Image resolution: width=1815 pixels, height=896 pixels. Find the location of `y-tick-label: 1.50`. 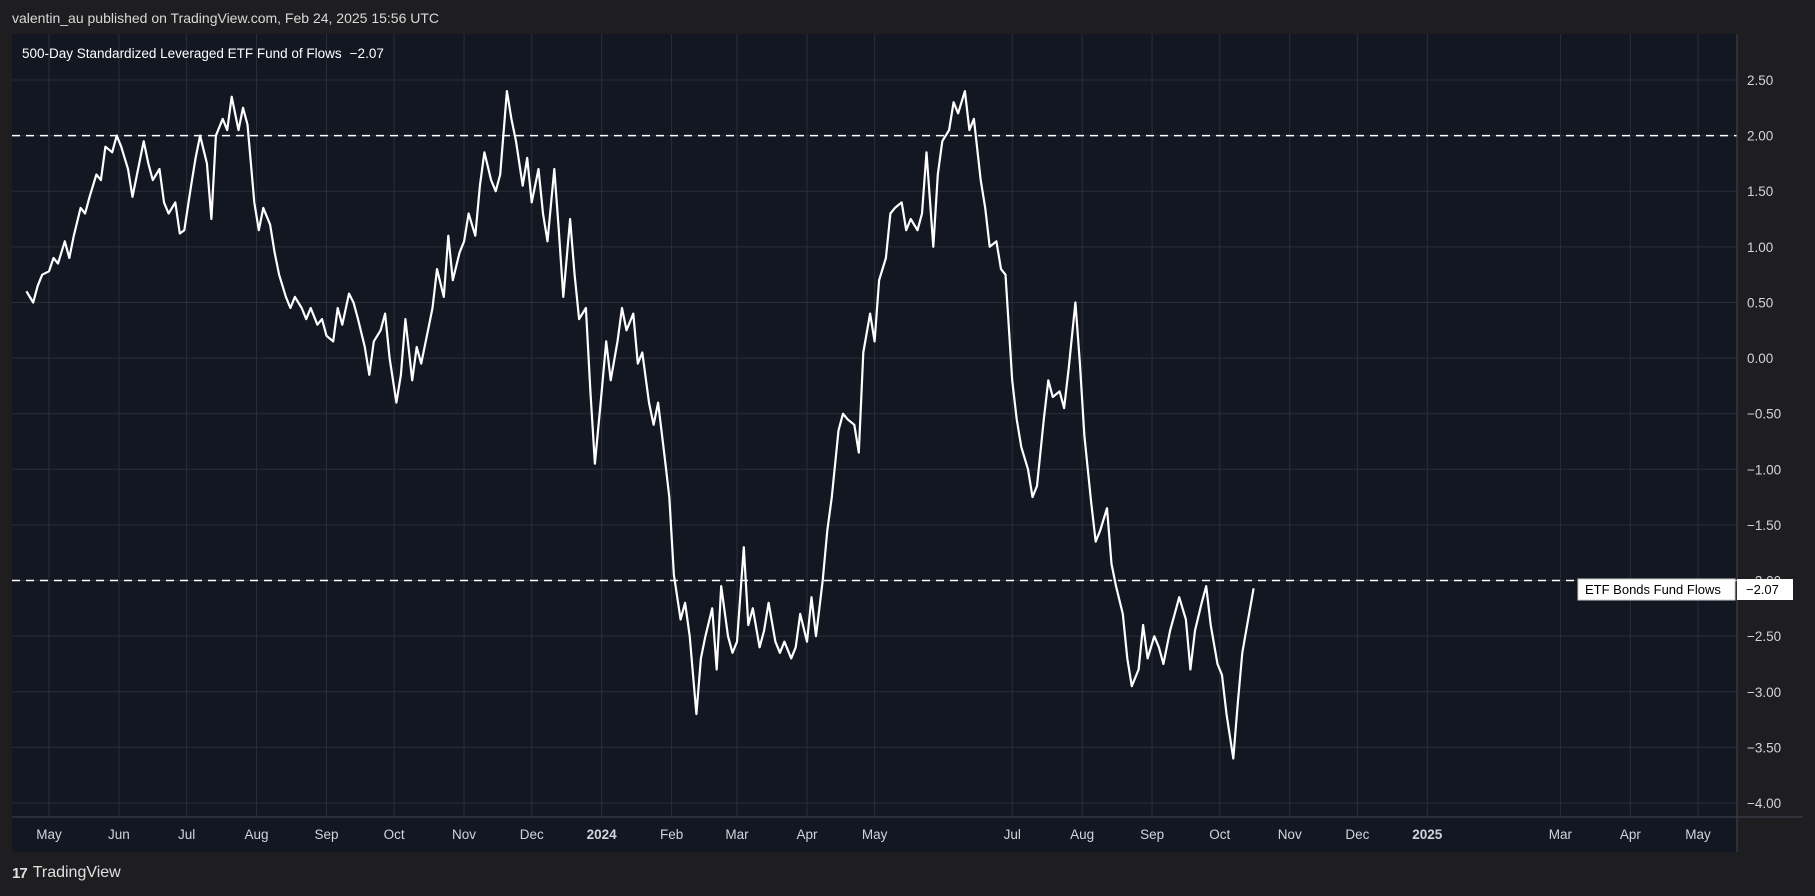

y-tick-label: 1.50 is located at coordinates (1760, 191).